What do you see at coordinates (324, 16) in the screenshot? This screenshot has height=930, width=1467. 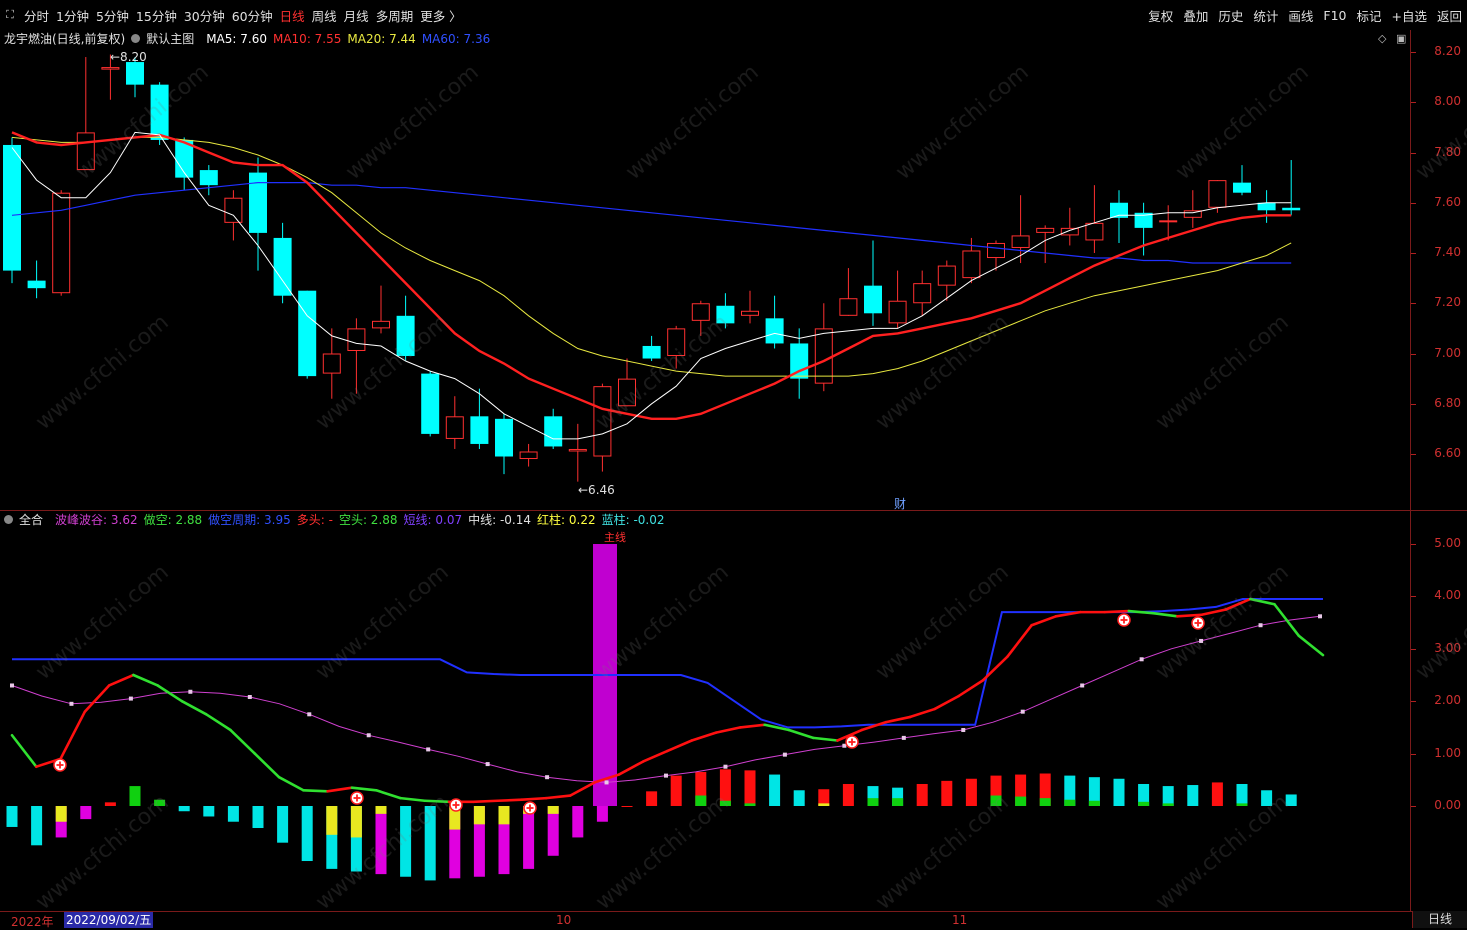 I see `period-weekly: 周线` at bounding box center [324, 16].